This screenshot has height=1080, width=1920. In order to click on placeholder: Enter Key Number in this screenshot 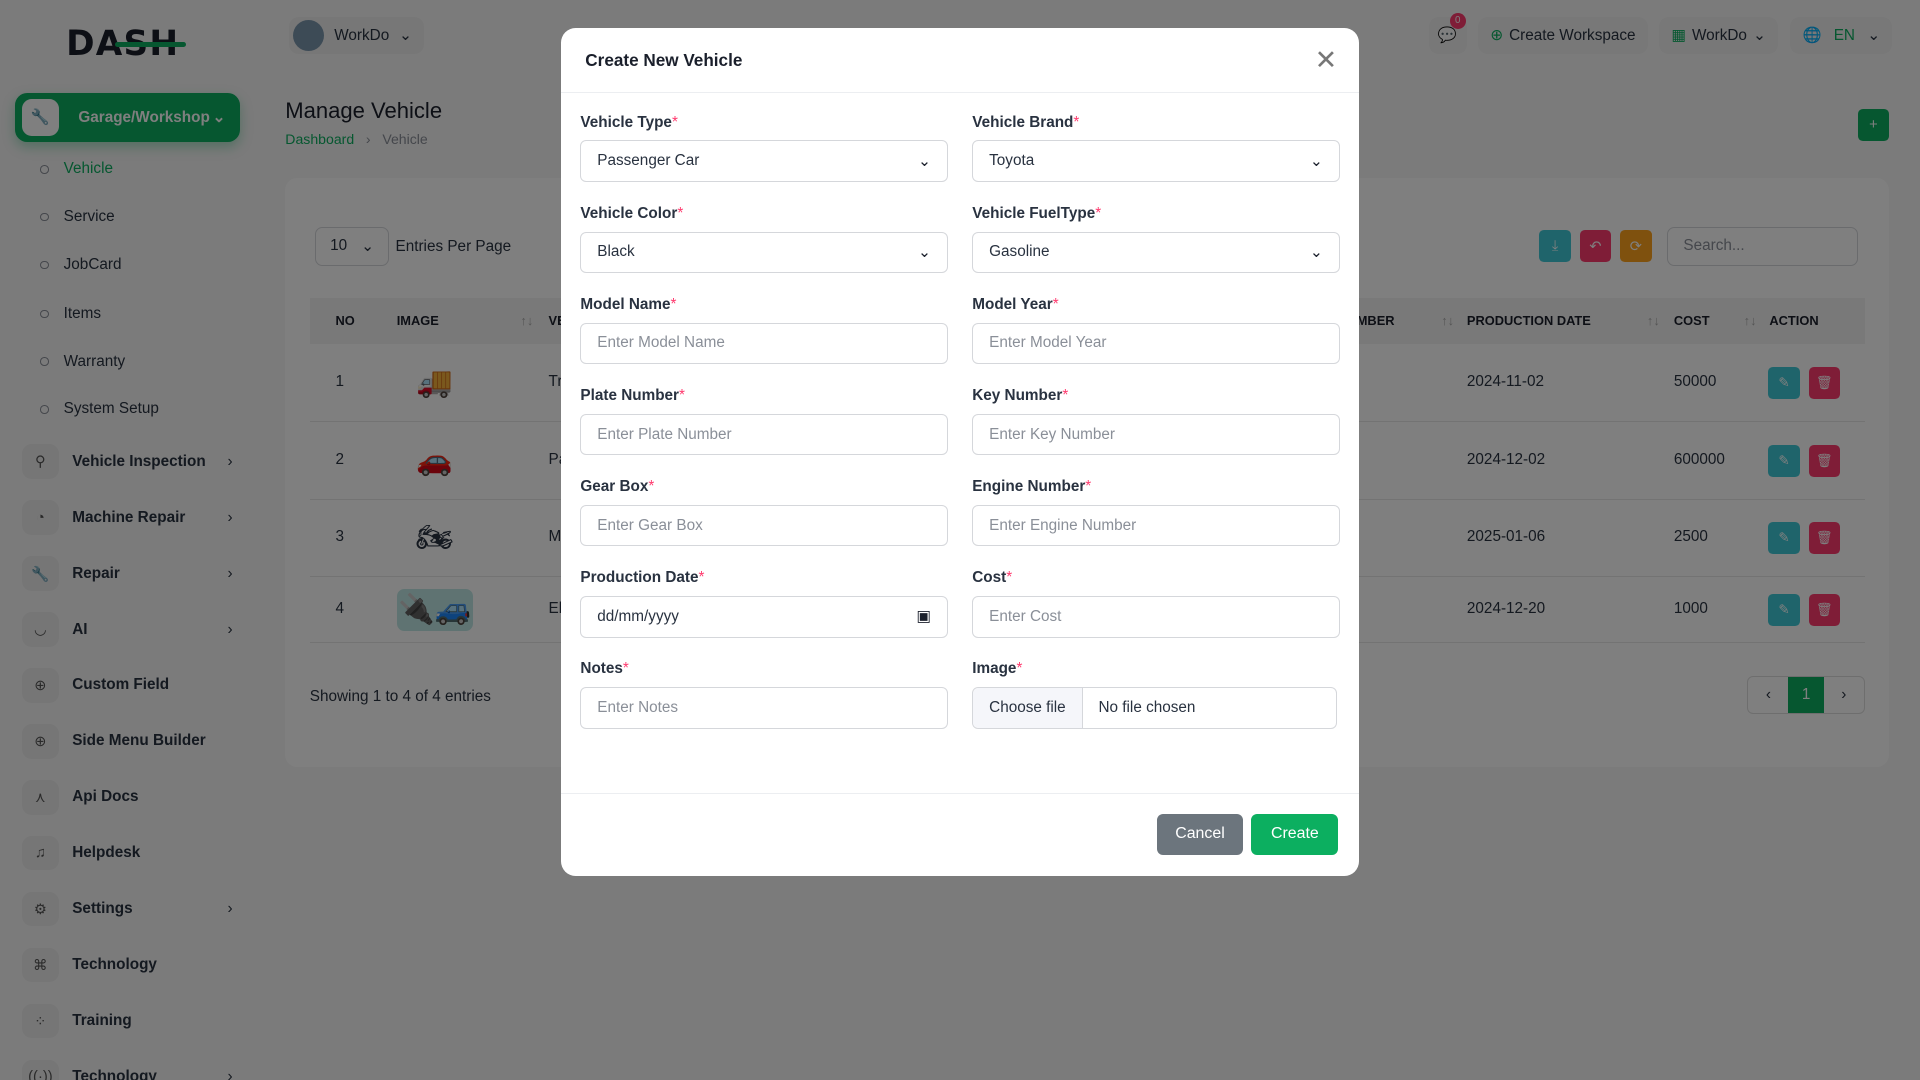, I will do `click(1052, 434)`.